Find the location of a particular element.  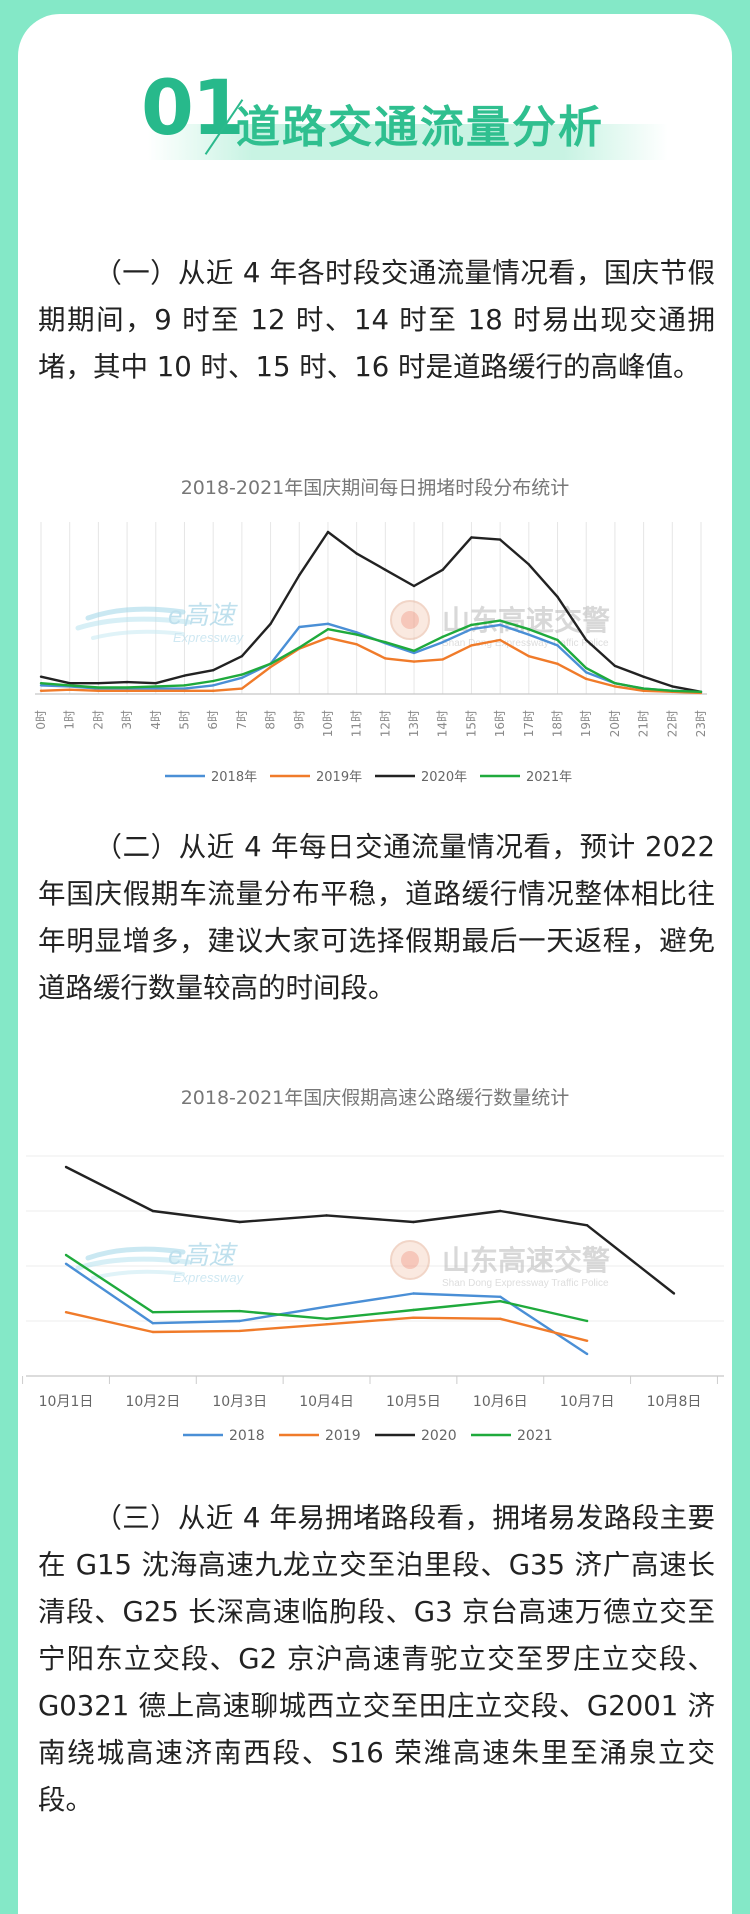

legend-label: 2018 is located at coordinates (247, 1436).